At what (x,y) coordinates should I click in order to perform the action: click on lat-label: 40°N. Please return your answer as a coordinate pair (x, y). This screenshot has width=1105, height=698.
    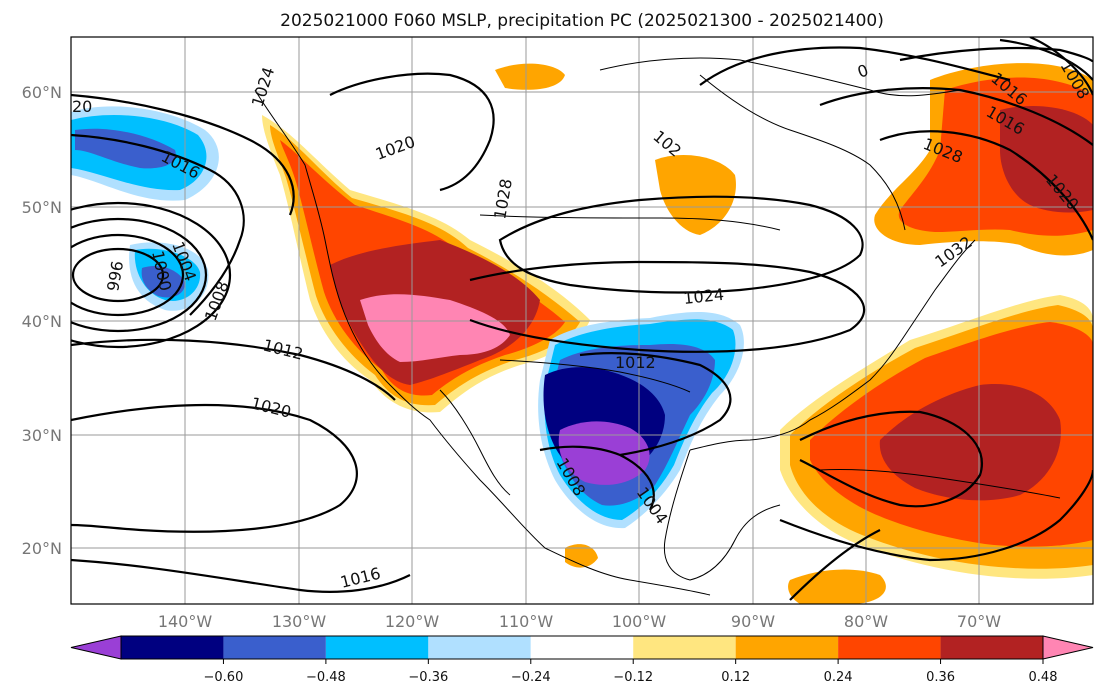
    Looking at the image, I should click on (42, 321).